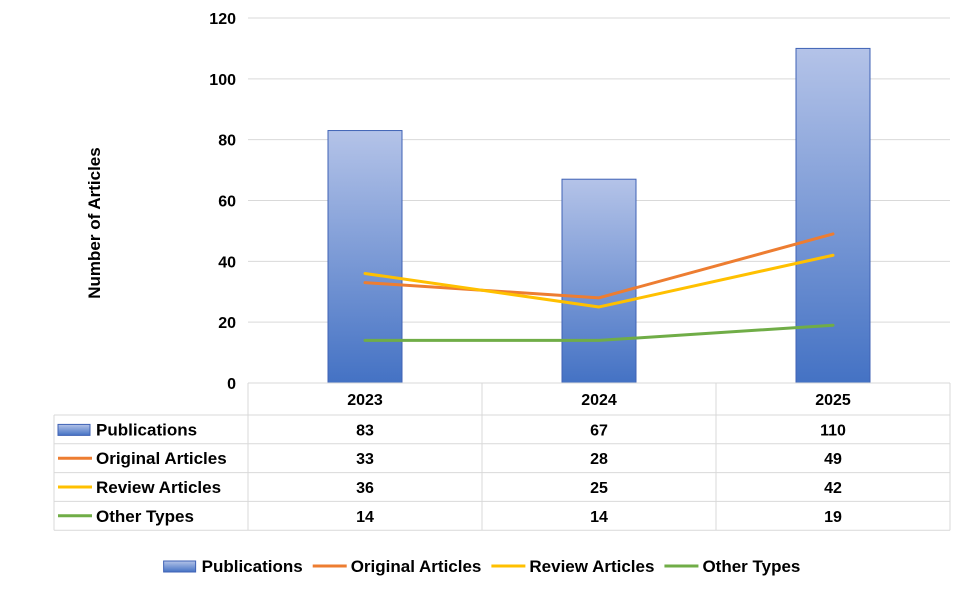  Describe the element at coordinates (416, 566) in the screenshot. I see `legend-entry: Original Articles` at that location.